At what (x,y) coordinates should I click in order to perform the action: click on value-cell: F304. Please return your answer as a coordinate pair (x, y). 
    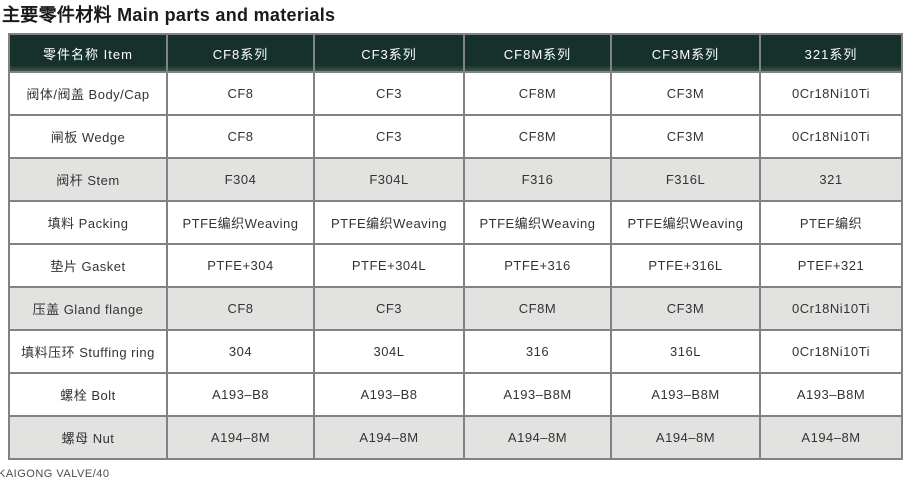
    Looking at the image, I should click on (240, 179).